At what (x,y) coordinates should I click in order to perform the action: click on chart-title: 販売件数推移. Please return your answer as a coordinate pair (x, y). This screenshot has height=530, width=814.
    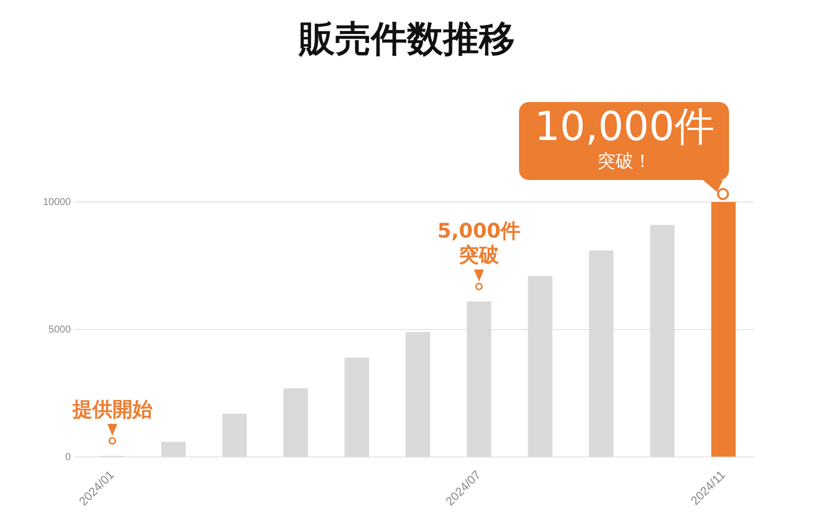
    Looking at the image, I should click on (407, 40).